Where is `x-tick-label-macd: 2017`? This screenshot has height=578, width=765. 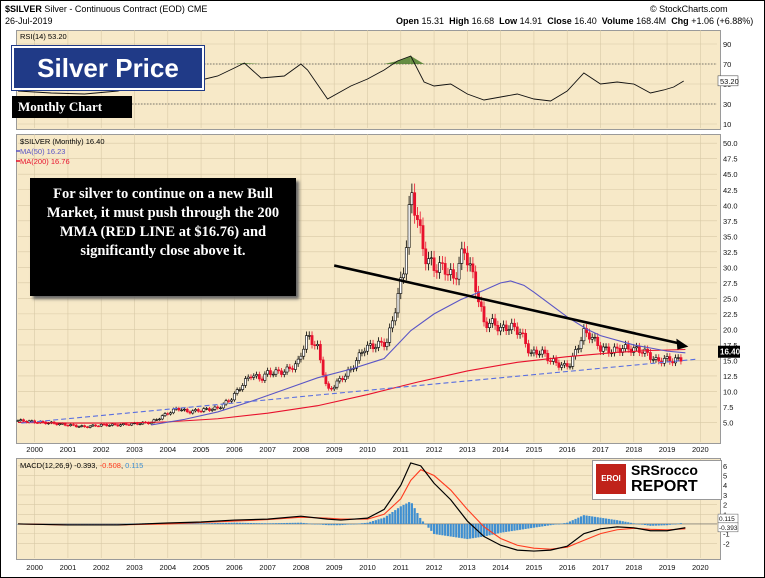
x-tick-label-macd: 2017 is located at coordinates (600, 567).